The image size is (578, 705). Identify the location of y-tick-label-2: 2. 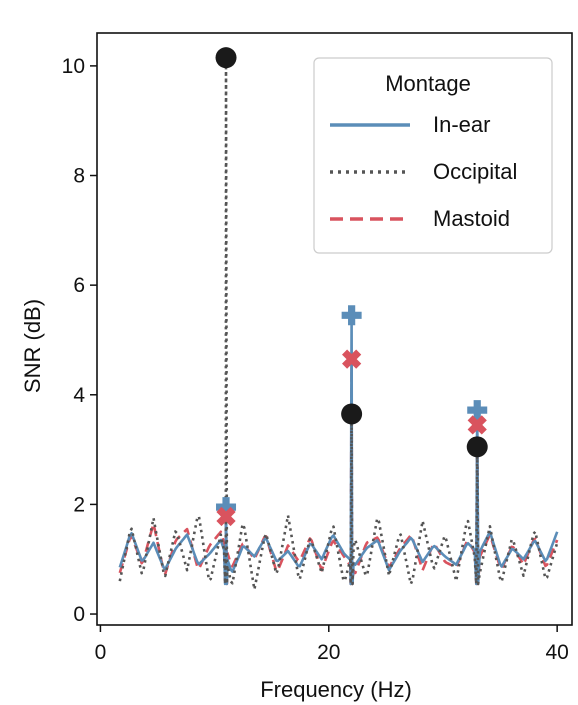
(79, 504).